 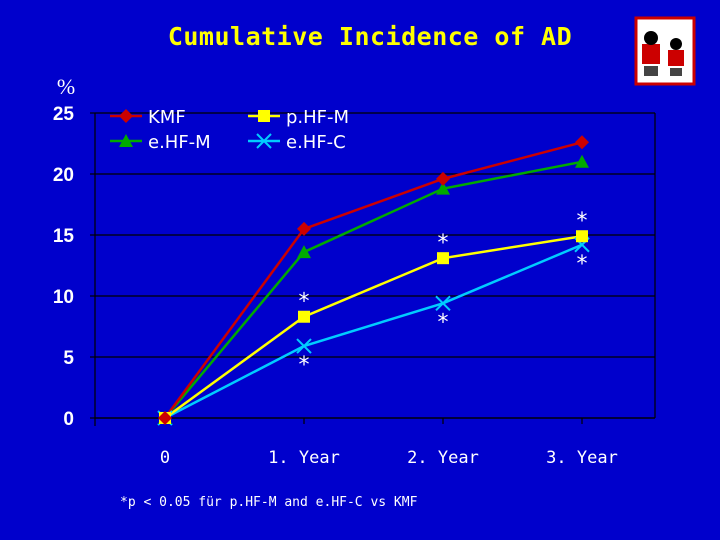 I want to click on x-tick-label-3-year: 3. Year, so click(x=582, y=458).